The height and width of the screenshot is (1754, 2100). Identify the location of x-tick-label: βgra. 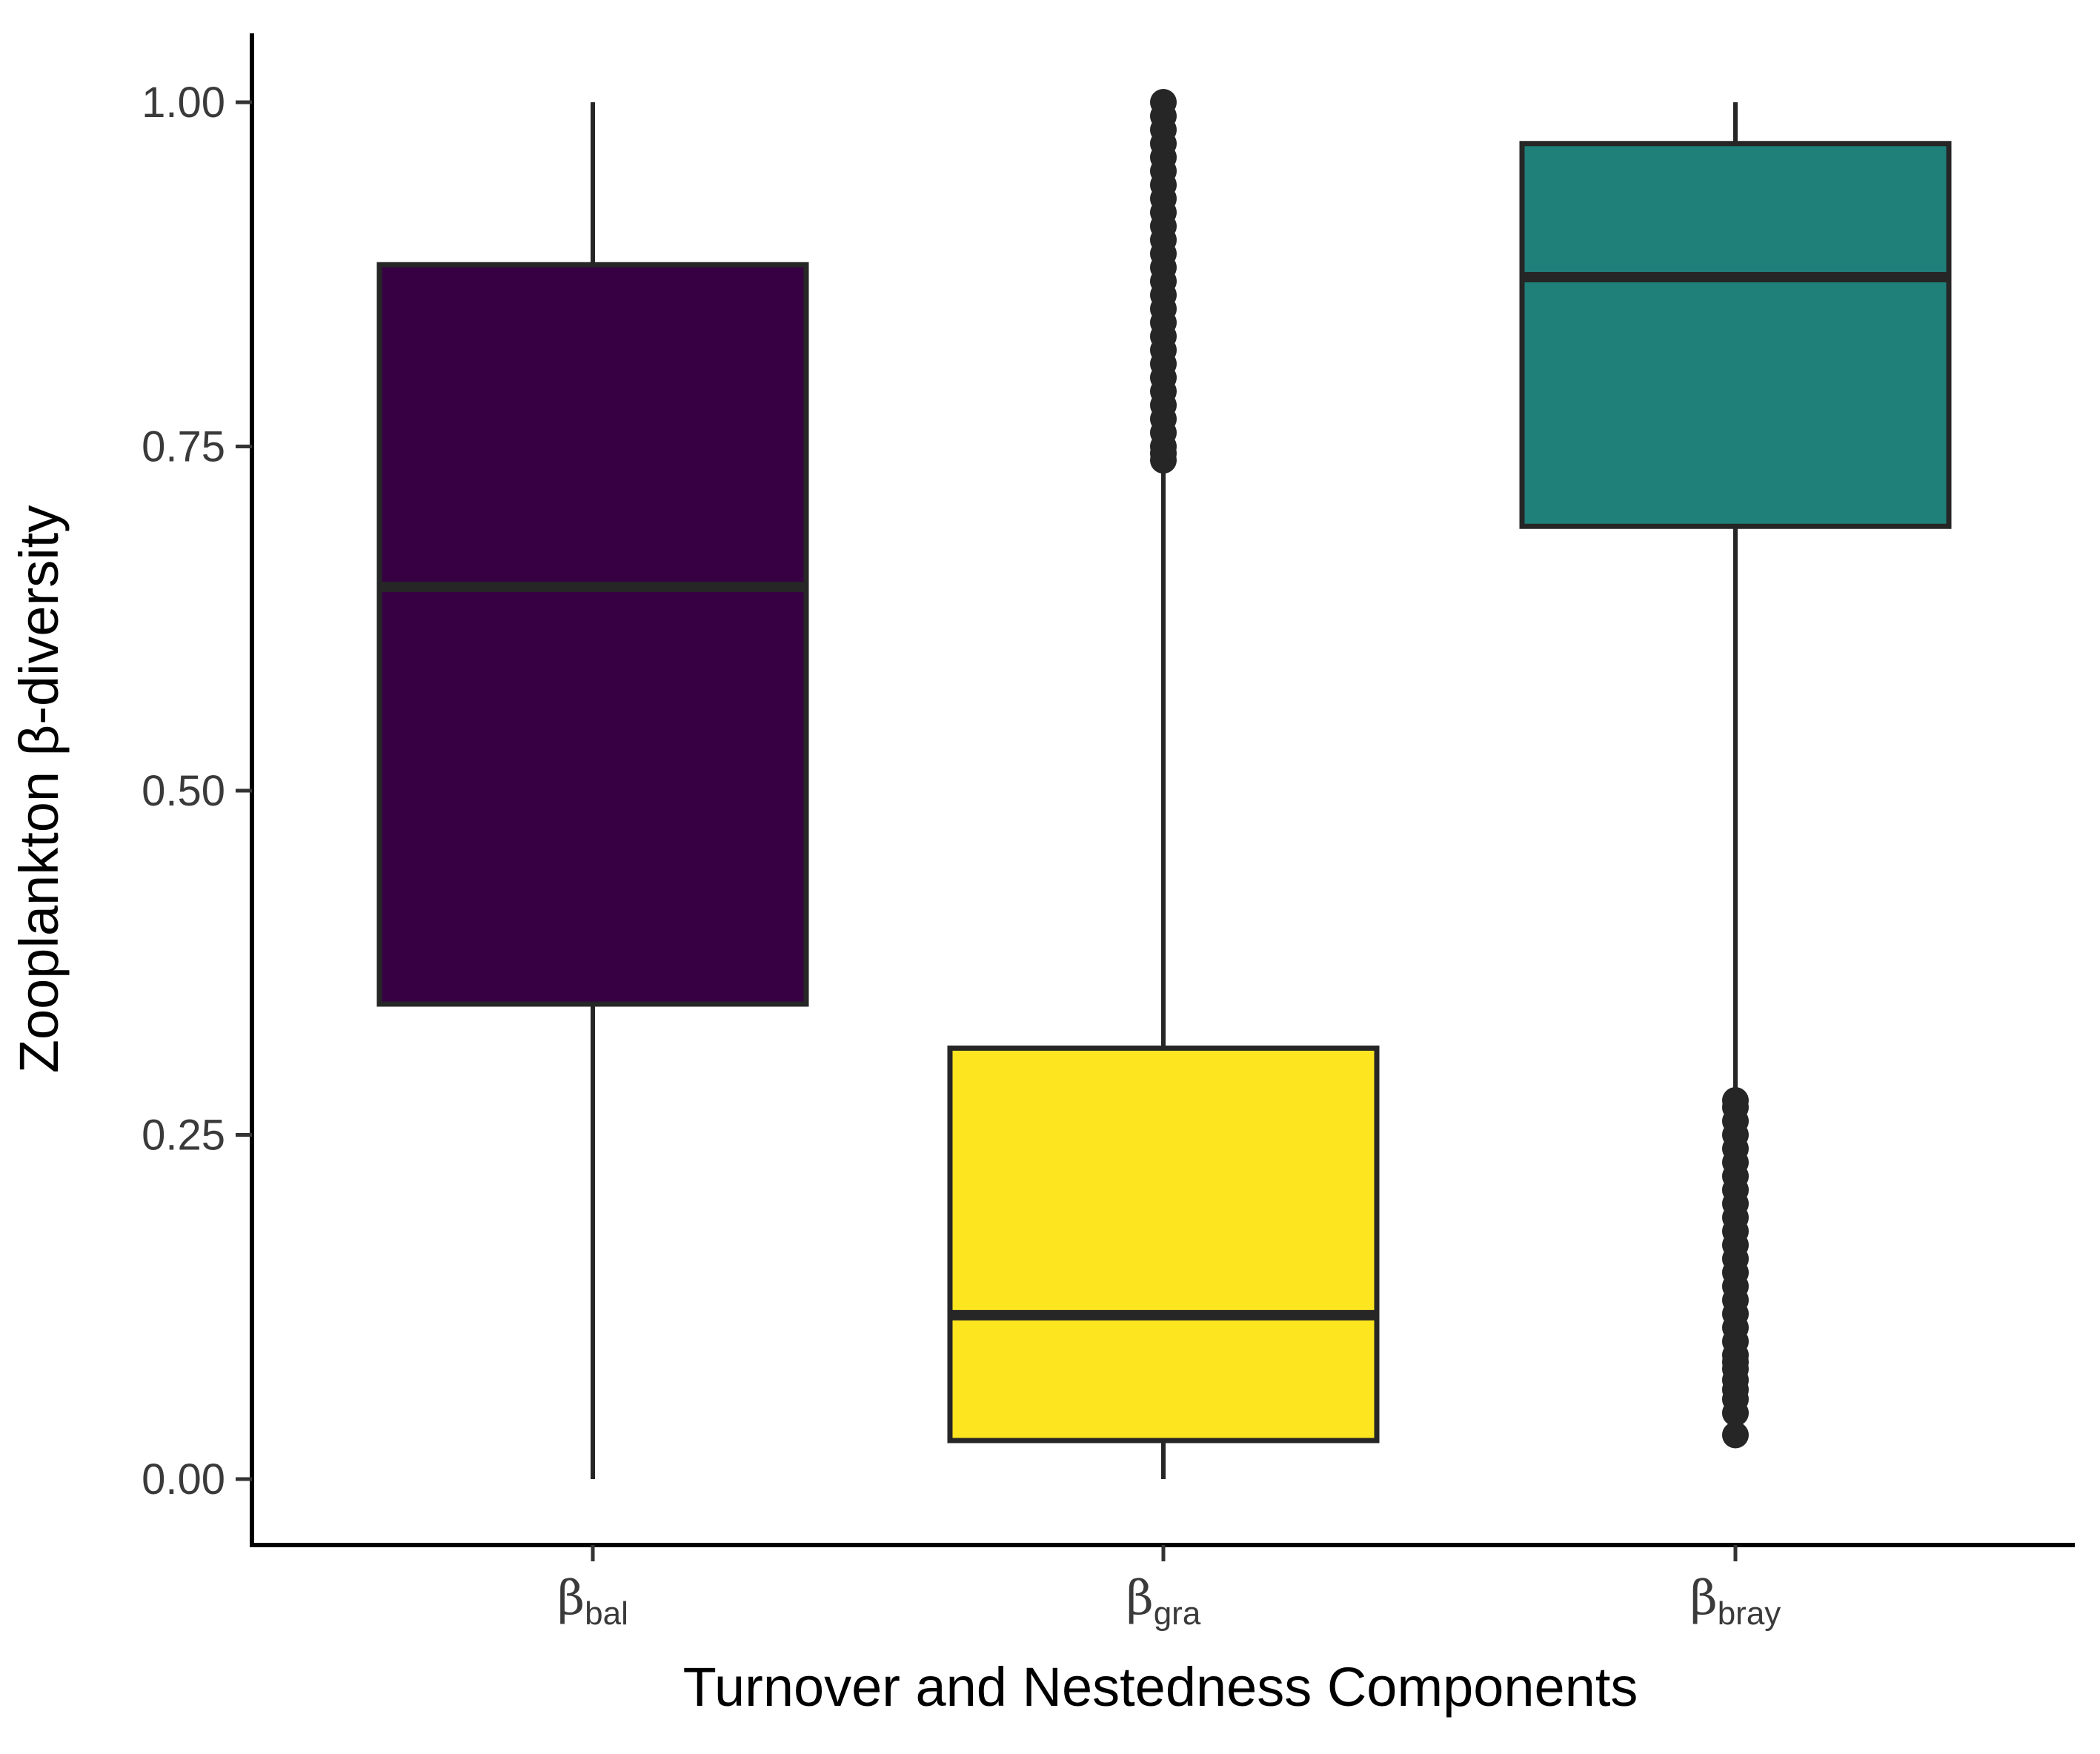
(1164, 1601).